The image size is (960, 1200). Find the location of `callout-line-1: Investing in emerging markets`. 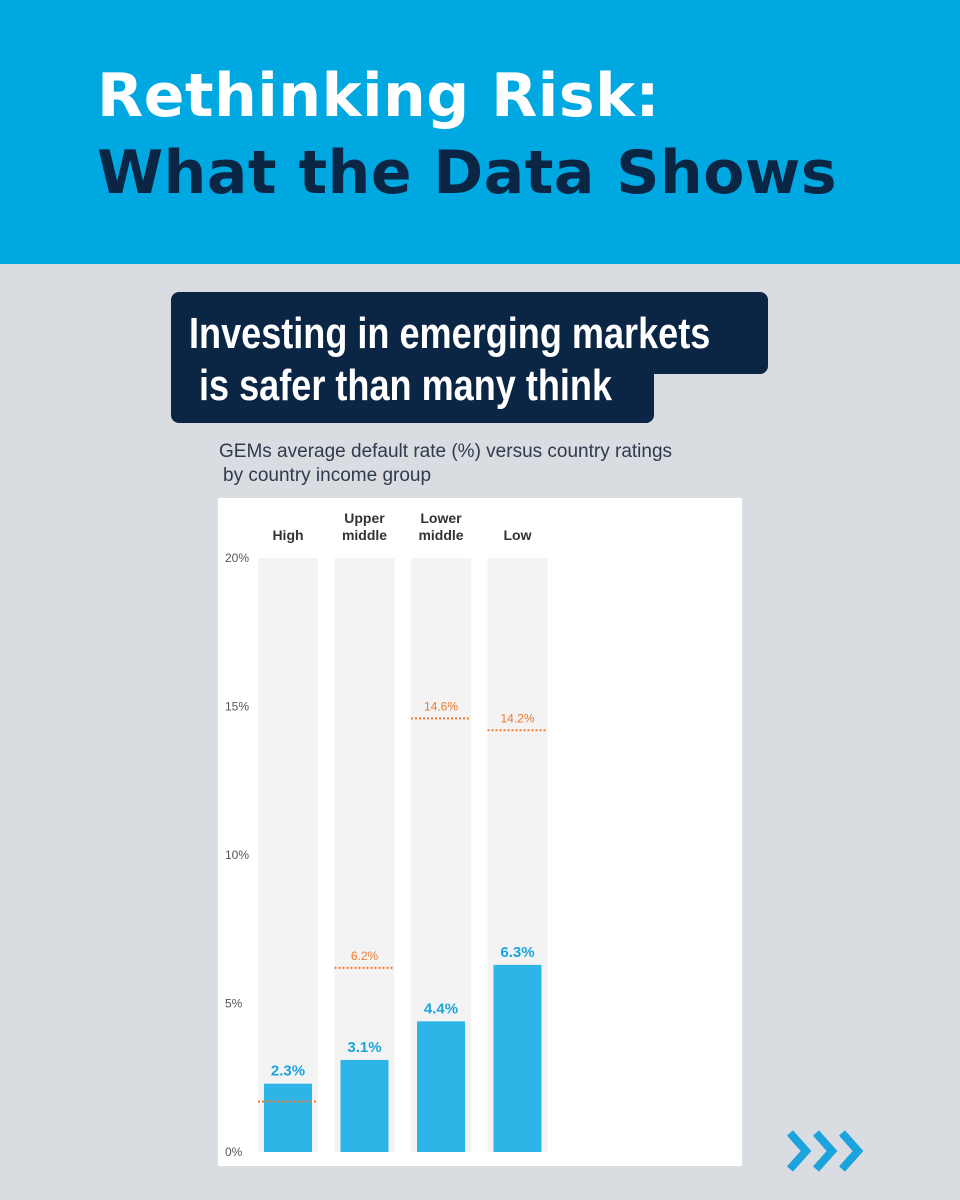

callout-line-1: Investing in emerging markets is located at coordinates (450, 333).